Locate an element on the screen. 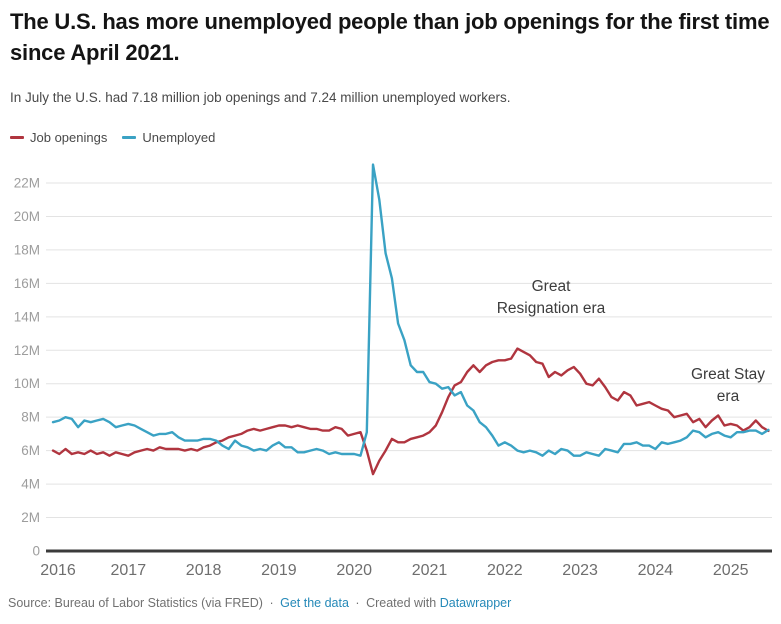 The image size is (781, 624). annotation-great-stay-era: Great Stay era is located at coordinates (728, 385).